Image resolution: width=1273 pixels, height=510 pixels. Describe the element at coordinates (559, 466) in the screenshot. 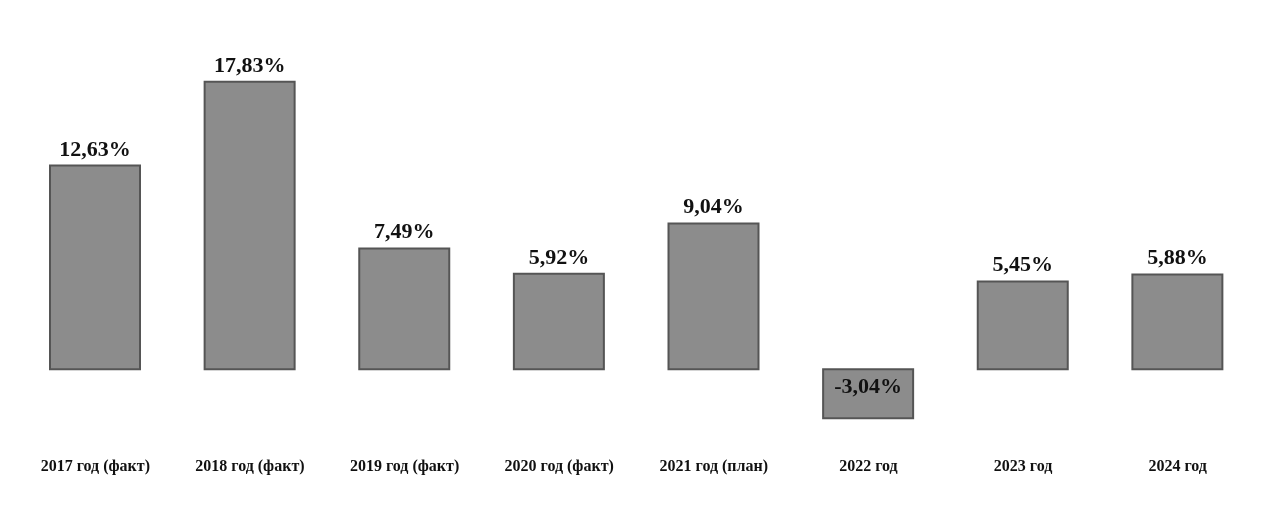

I see `x-tick-label: 2020 год (факт)` at that location.